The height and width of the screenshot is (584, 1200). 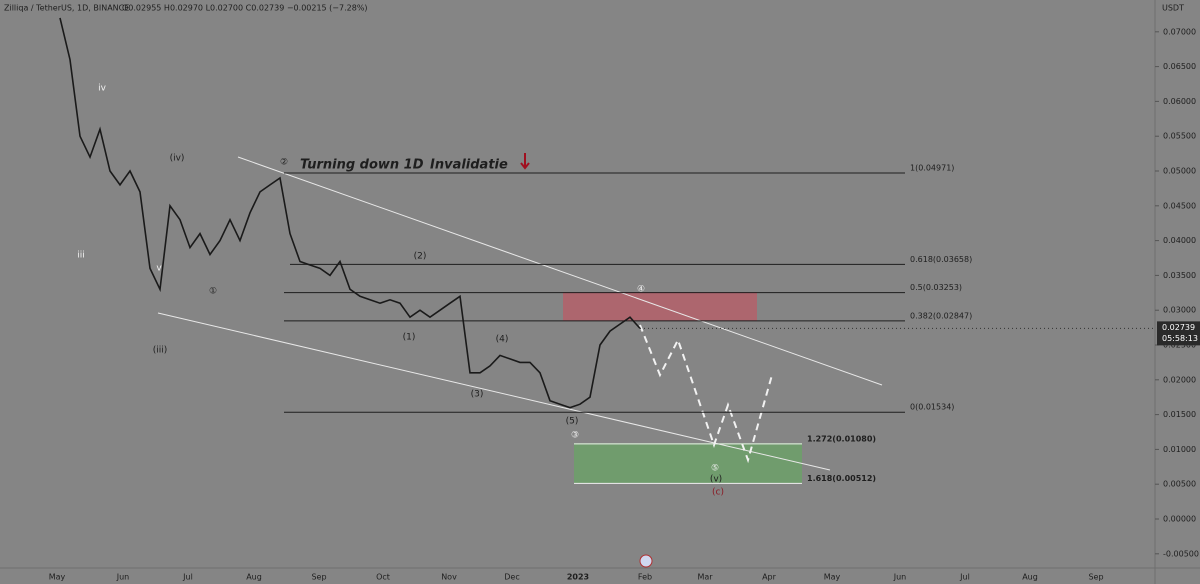 What do you see at coordinates (1179, 240) in the screenshot?
I see `y-tick-label: 0.04000` at bounding box center [1179, 240].